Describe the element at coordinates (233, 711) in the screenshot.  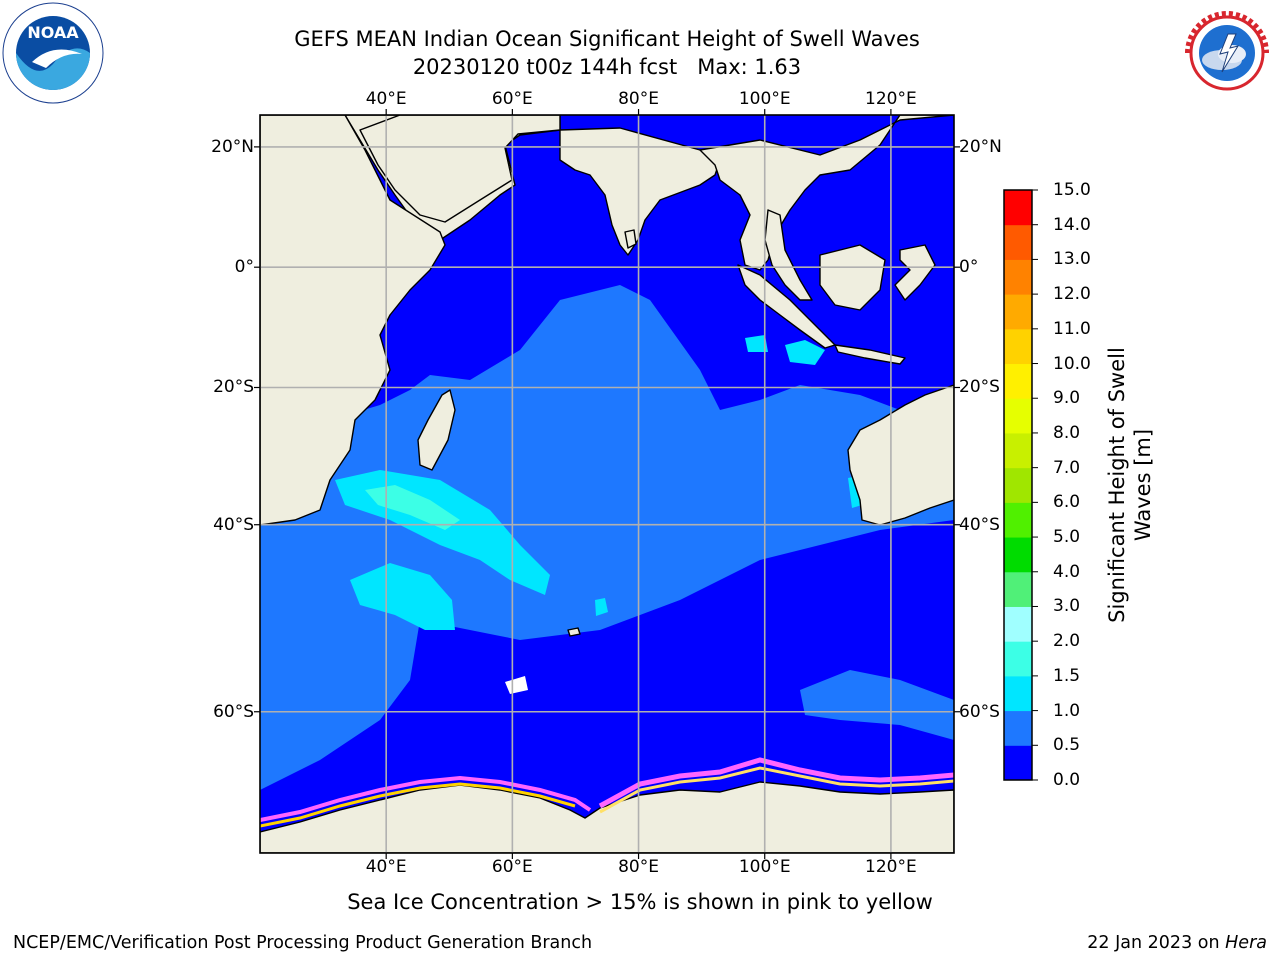
I see `lat-label-left--60: 60°S` at that location.